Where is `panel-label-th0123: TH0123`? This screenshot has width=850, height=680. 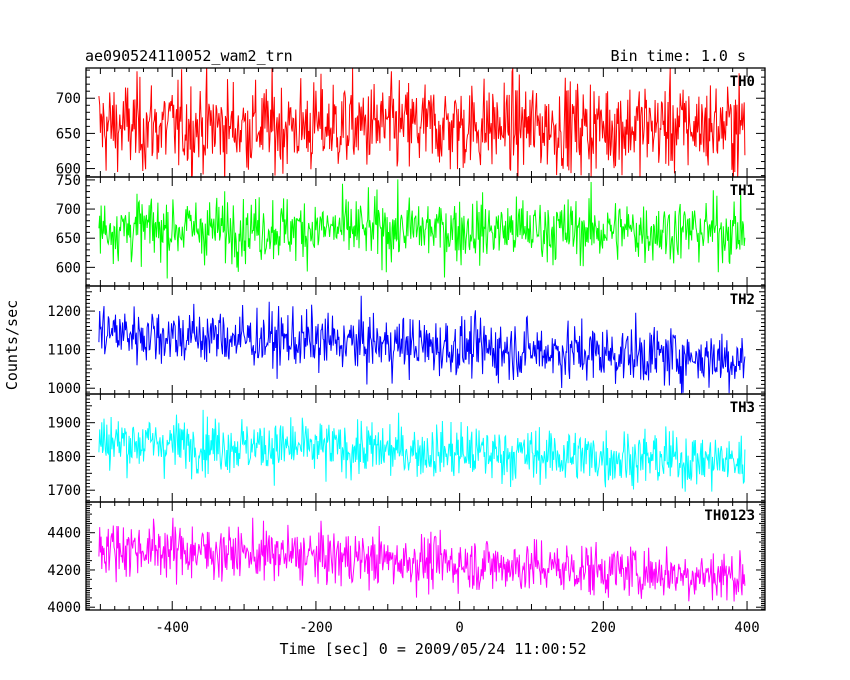
panel-label-th0123: TH0123 is located at coordinates (729, 516).